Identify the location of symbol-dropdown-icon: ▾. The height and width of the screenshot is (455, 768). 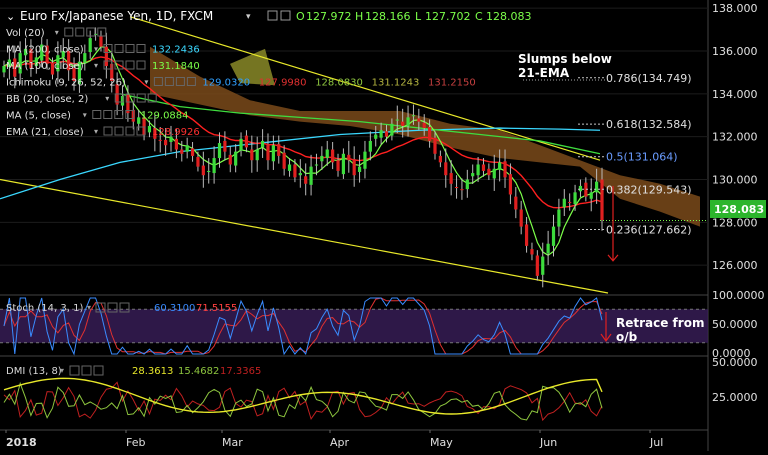
(248, 17).